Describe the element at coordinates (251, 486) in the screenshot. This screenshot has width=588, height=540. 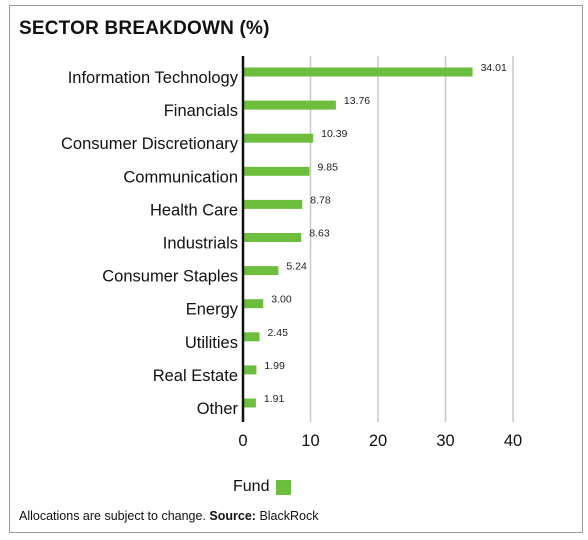
I see `legend-label: Fund` at that location.